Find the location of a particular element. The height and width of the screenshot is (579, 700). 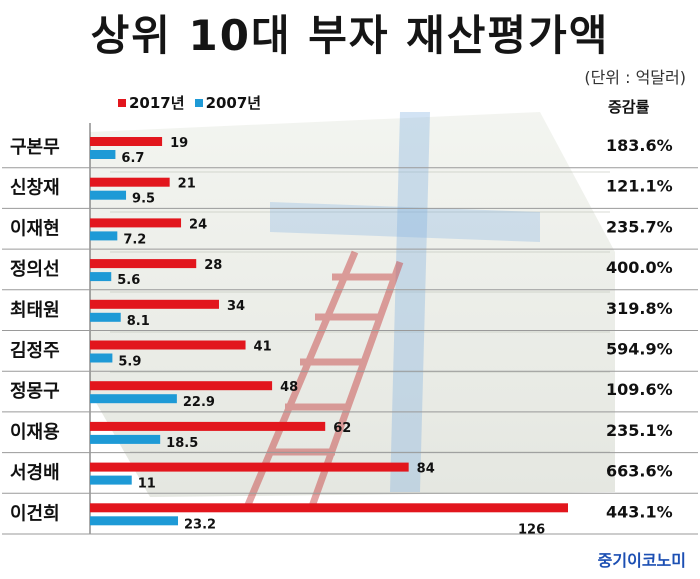

change-rate-value: 121.1% is located at coordinates (639, 186).